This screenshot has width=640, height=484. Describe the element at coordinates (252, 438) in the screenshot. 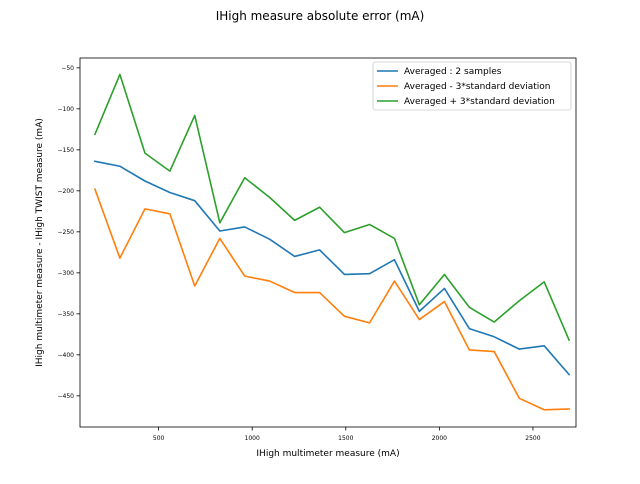

I see `x-tick-label: 1000` at that location.